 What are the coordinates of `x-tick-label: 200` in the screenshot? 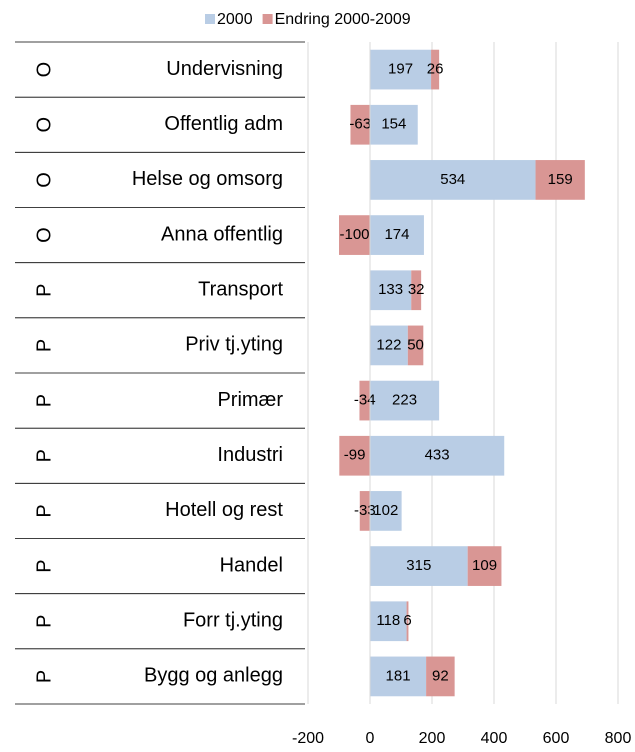 It's located at (432, 738).